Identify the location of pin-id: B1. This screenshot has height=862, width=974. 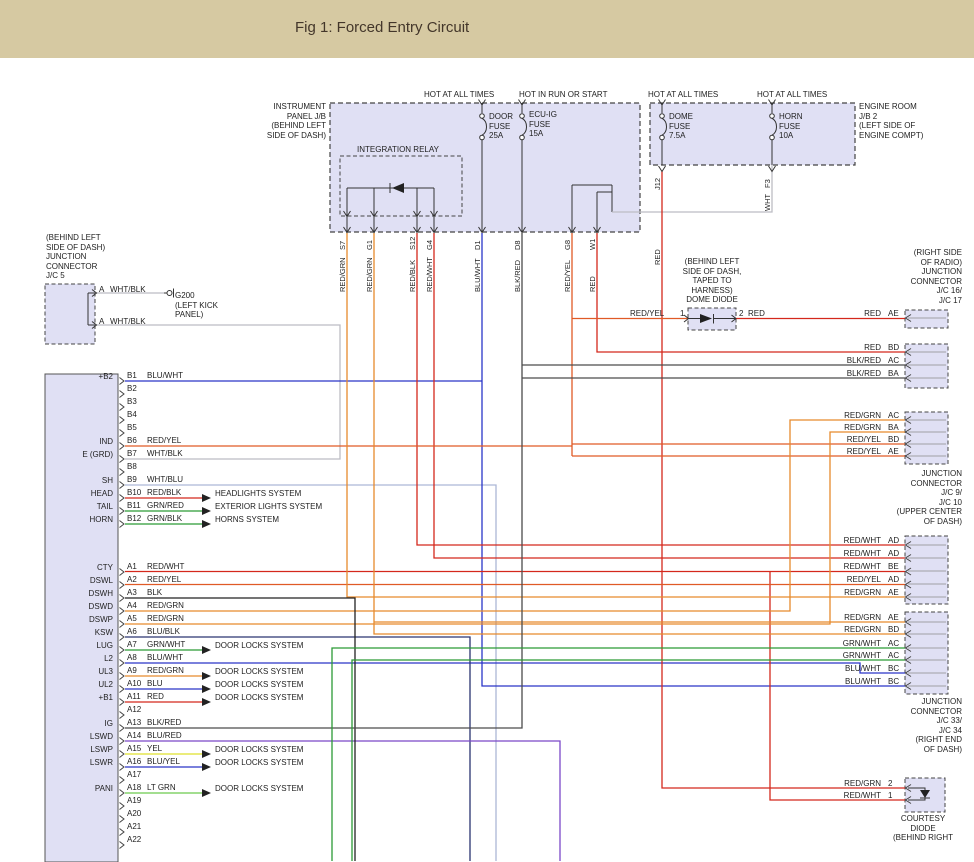
(132, 375).